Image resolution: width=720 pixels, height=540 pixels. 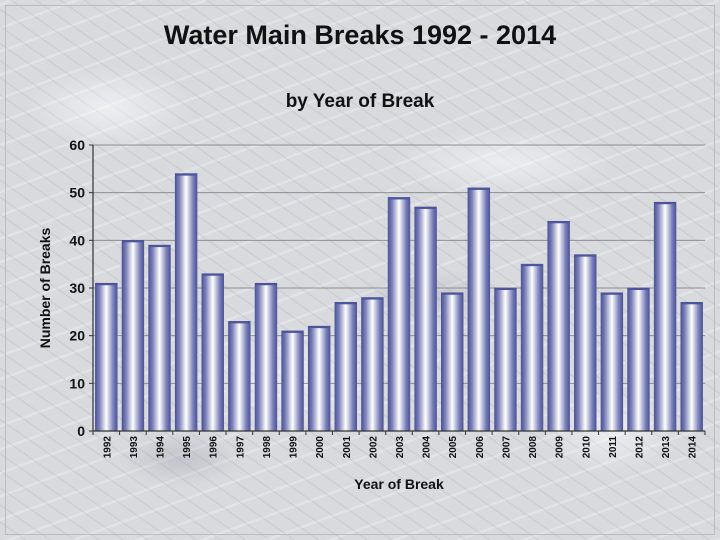 I want to click on x-tick-label: 2007, so click(x=506, y=447).